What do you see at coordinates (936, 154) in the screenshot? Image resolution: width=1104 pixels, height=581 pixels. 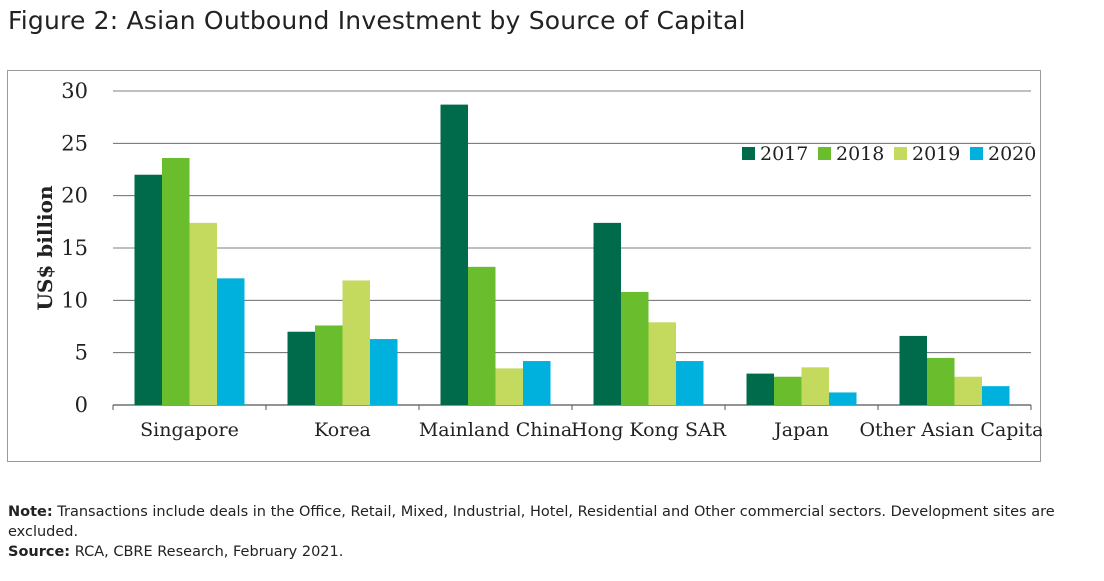 I see `legend-label-2019: 2019` at bounding box center [936, 154].